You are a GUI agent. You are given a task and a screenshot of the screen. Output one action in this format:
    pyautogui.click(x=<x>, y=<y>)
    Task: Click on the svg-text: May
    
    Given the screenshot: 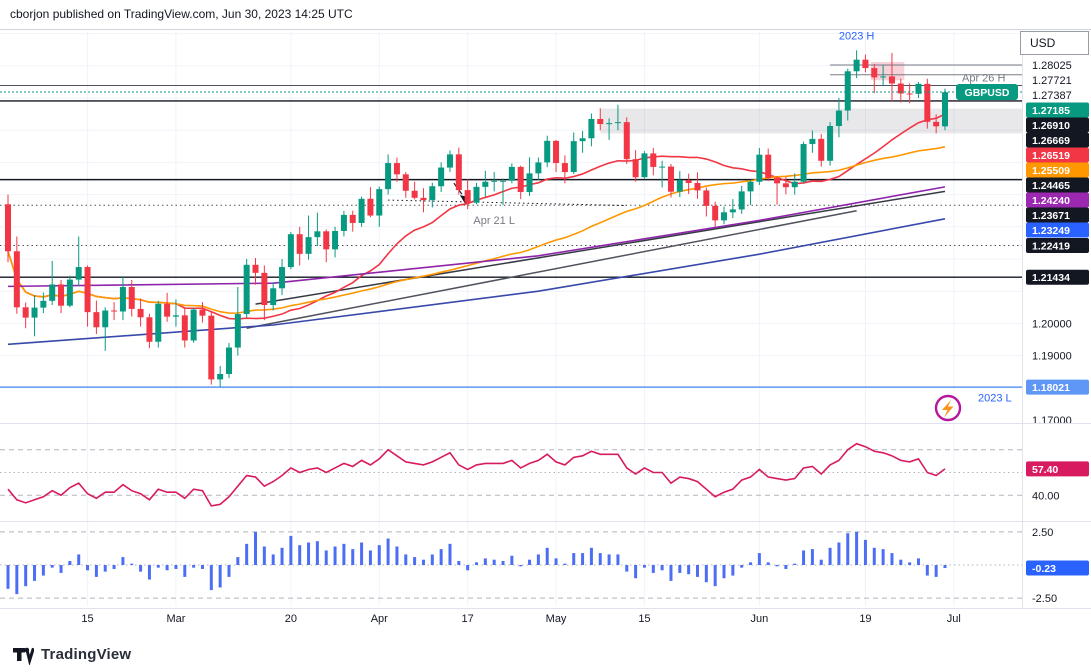 What is the action you would take?
    pyautogui.click(x=556, y=619)
    